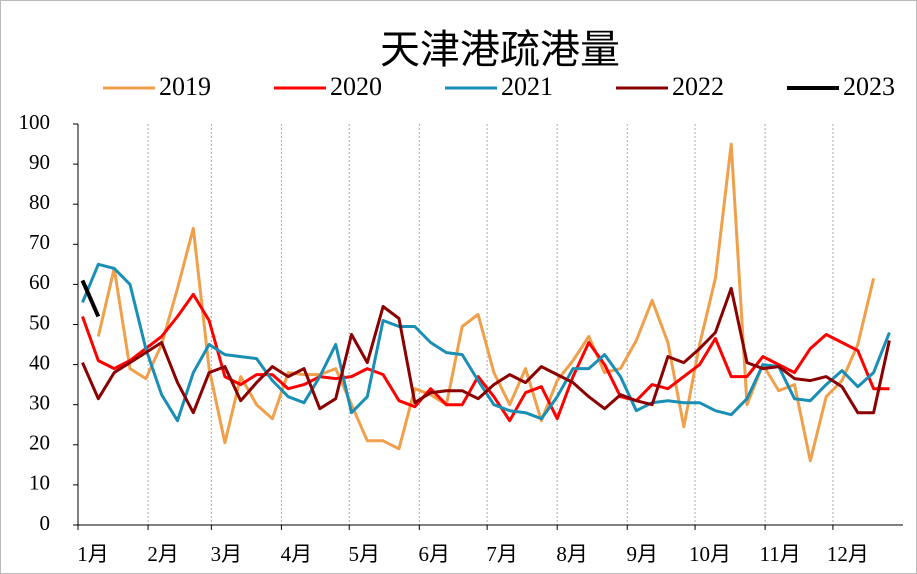 The image size is (917, 574). Describe the element at coordinates (39, 362) in the screenshot. I see `y-tick-label: 40` at that location.